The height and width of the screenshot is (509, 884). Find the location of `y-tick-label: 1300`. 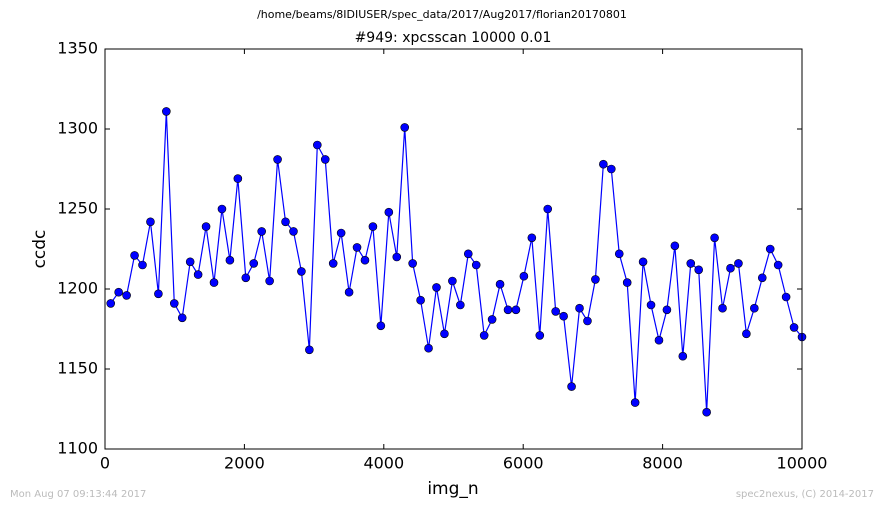

y-tick-label: 1300 is located at coordinates (77, 128).